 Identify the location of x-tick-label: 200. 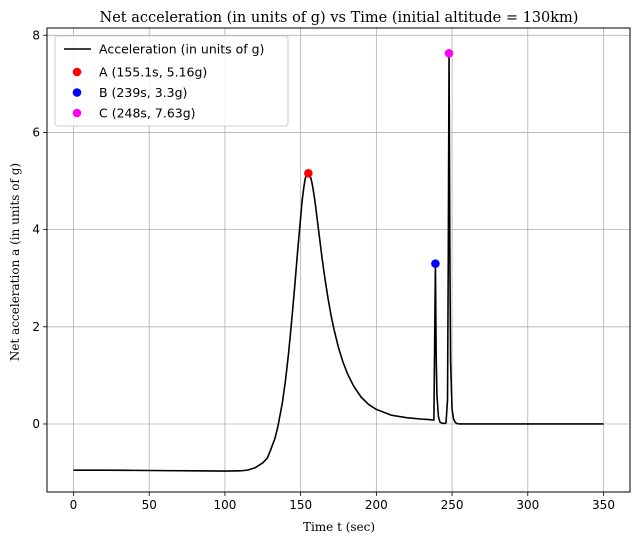
(376, 505).